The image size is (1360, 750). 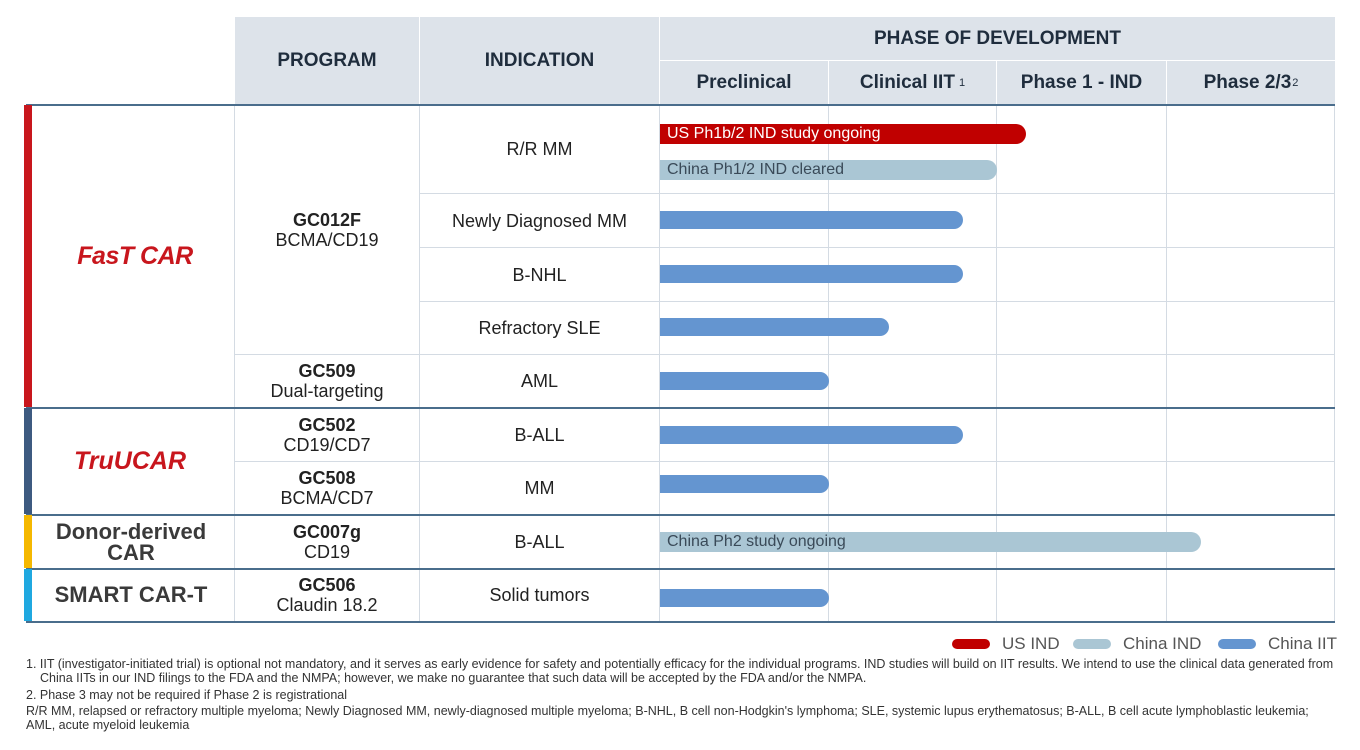 I want to click on program-cell: GC502 CD19/CD7, so click(x=327, y=434).